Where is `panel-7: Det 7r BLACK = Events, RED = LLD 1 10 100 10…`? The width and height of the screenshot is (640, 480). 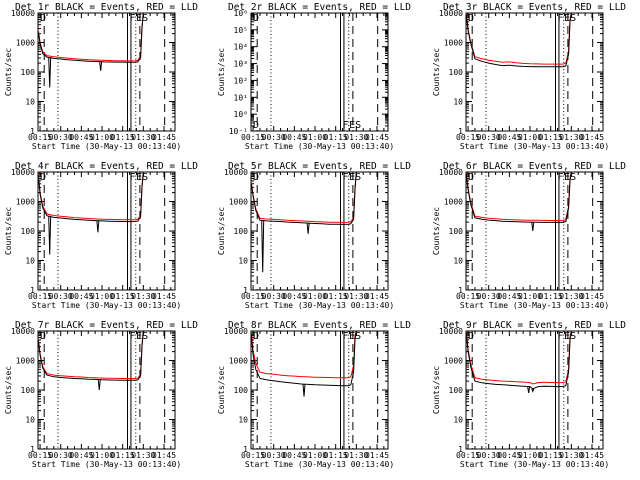
panel-7: Det 7r BLACK = Events, RED = LLD 1 10 100 10… is located at coordinates (101, 394).